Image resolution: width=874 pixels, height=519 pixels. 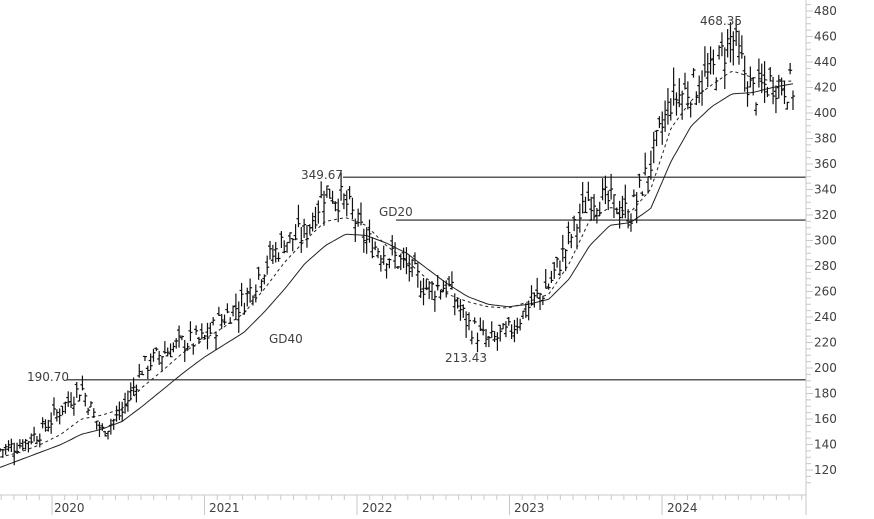 What do you see at coordinates (48, 377) in the screenshot?
I see `label-190-70: 190.70` at bounding box center [48, 377].